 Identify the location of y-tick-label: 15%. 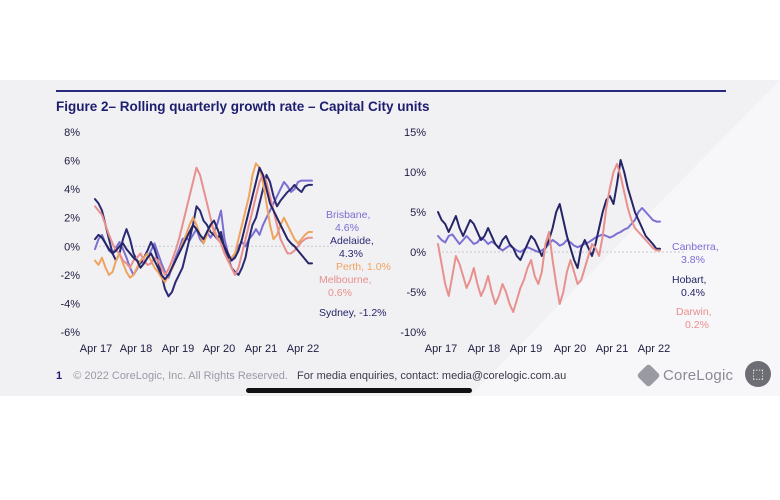
(415, 133).